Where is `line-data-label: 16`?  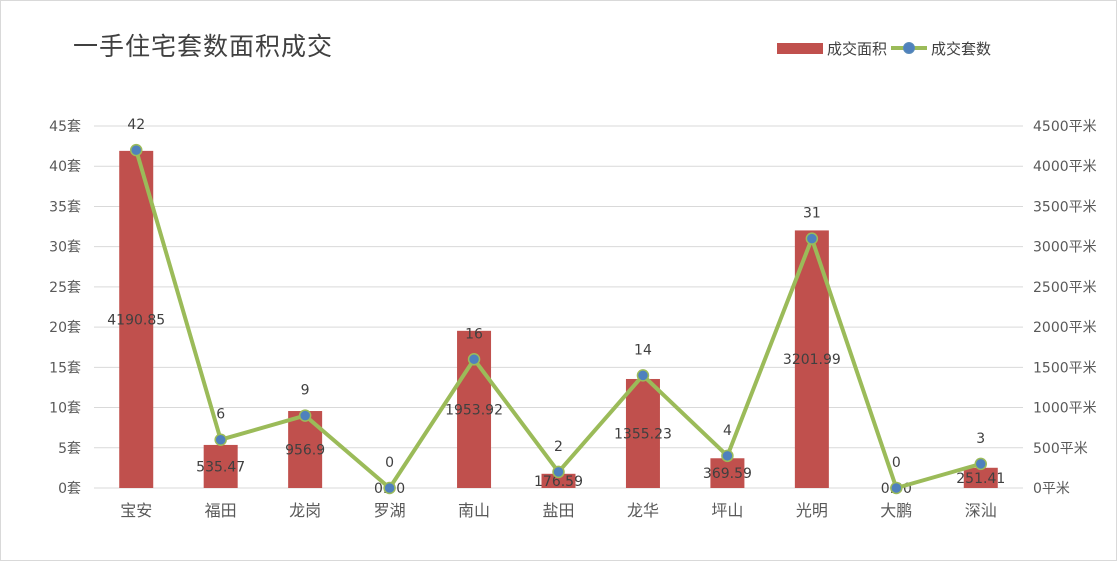 line-data-label: 16 is located at coordinates (474, 334).